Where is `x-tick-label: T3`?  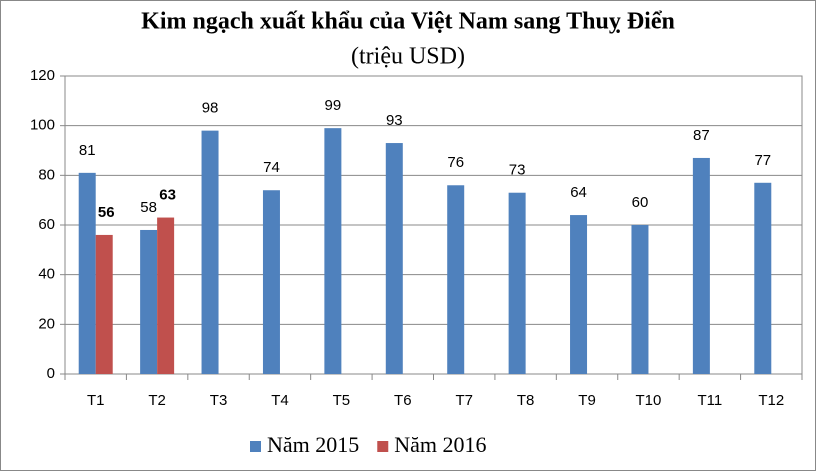
x-tick-label: T3 is located at coordinates (219, 400).